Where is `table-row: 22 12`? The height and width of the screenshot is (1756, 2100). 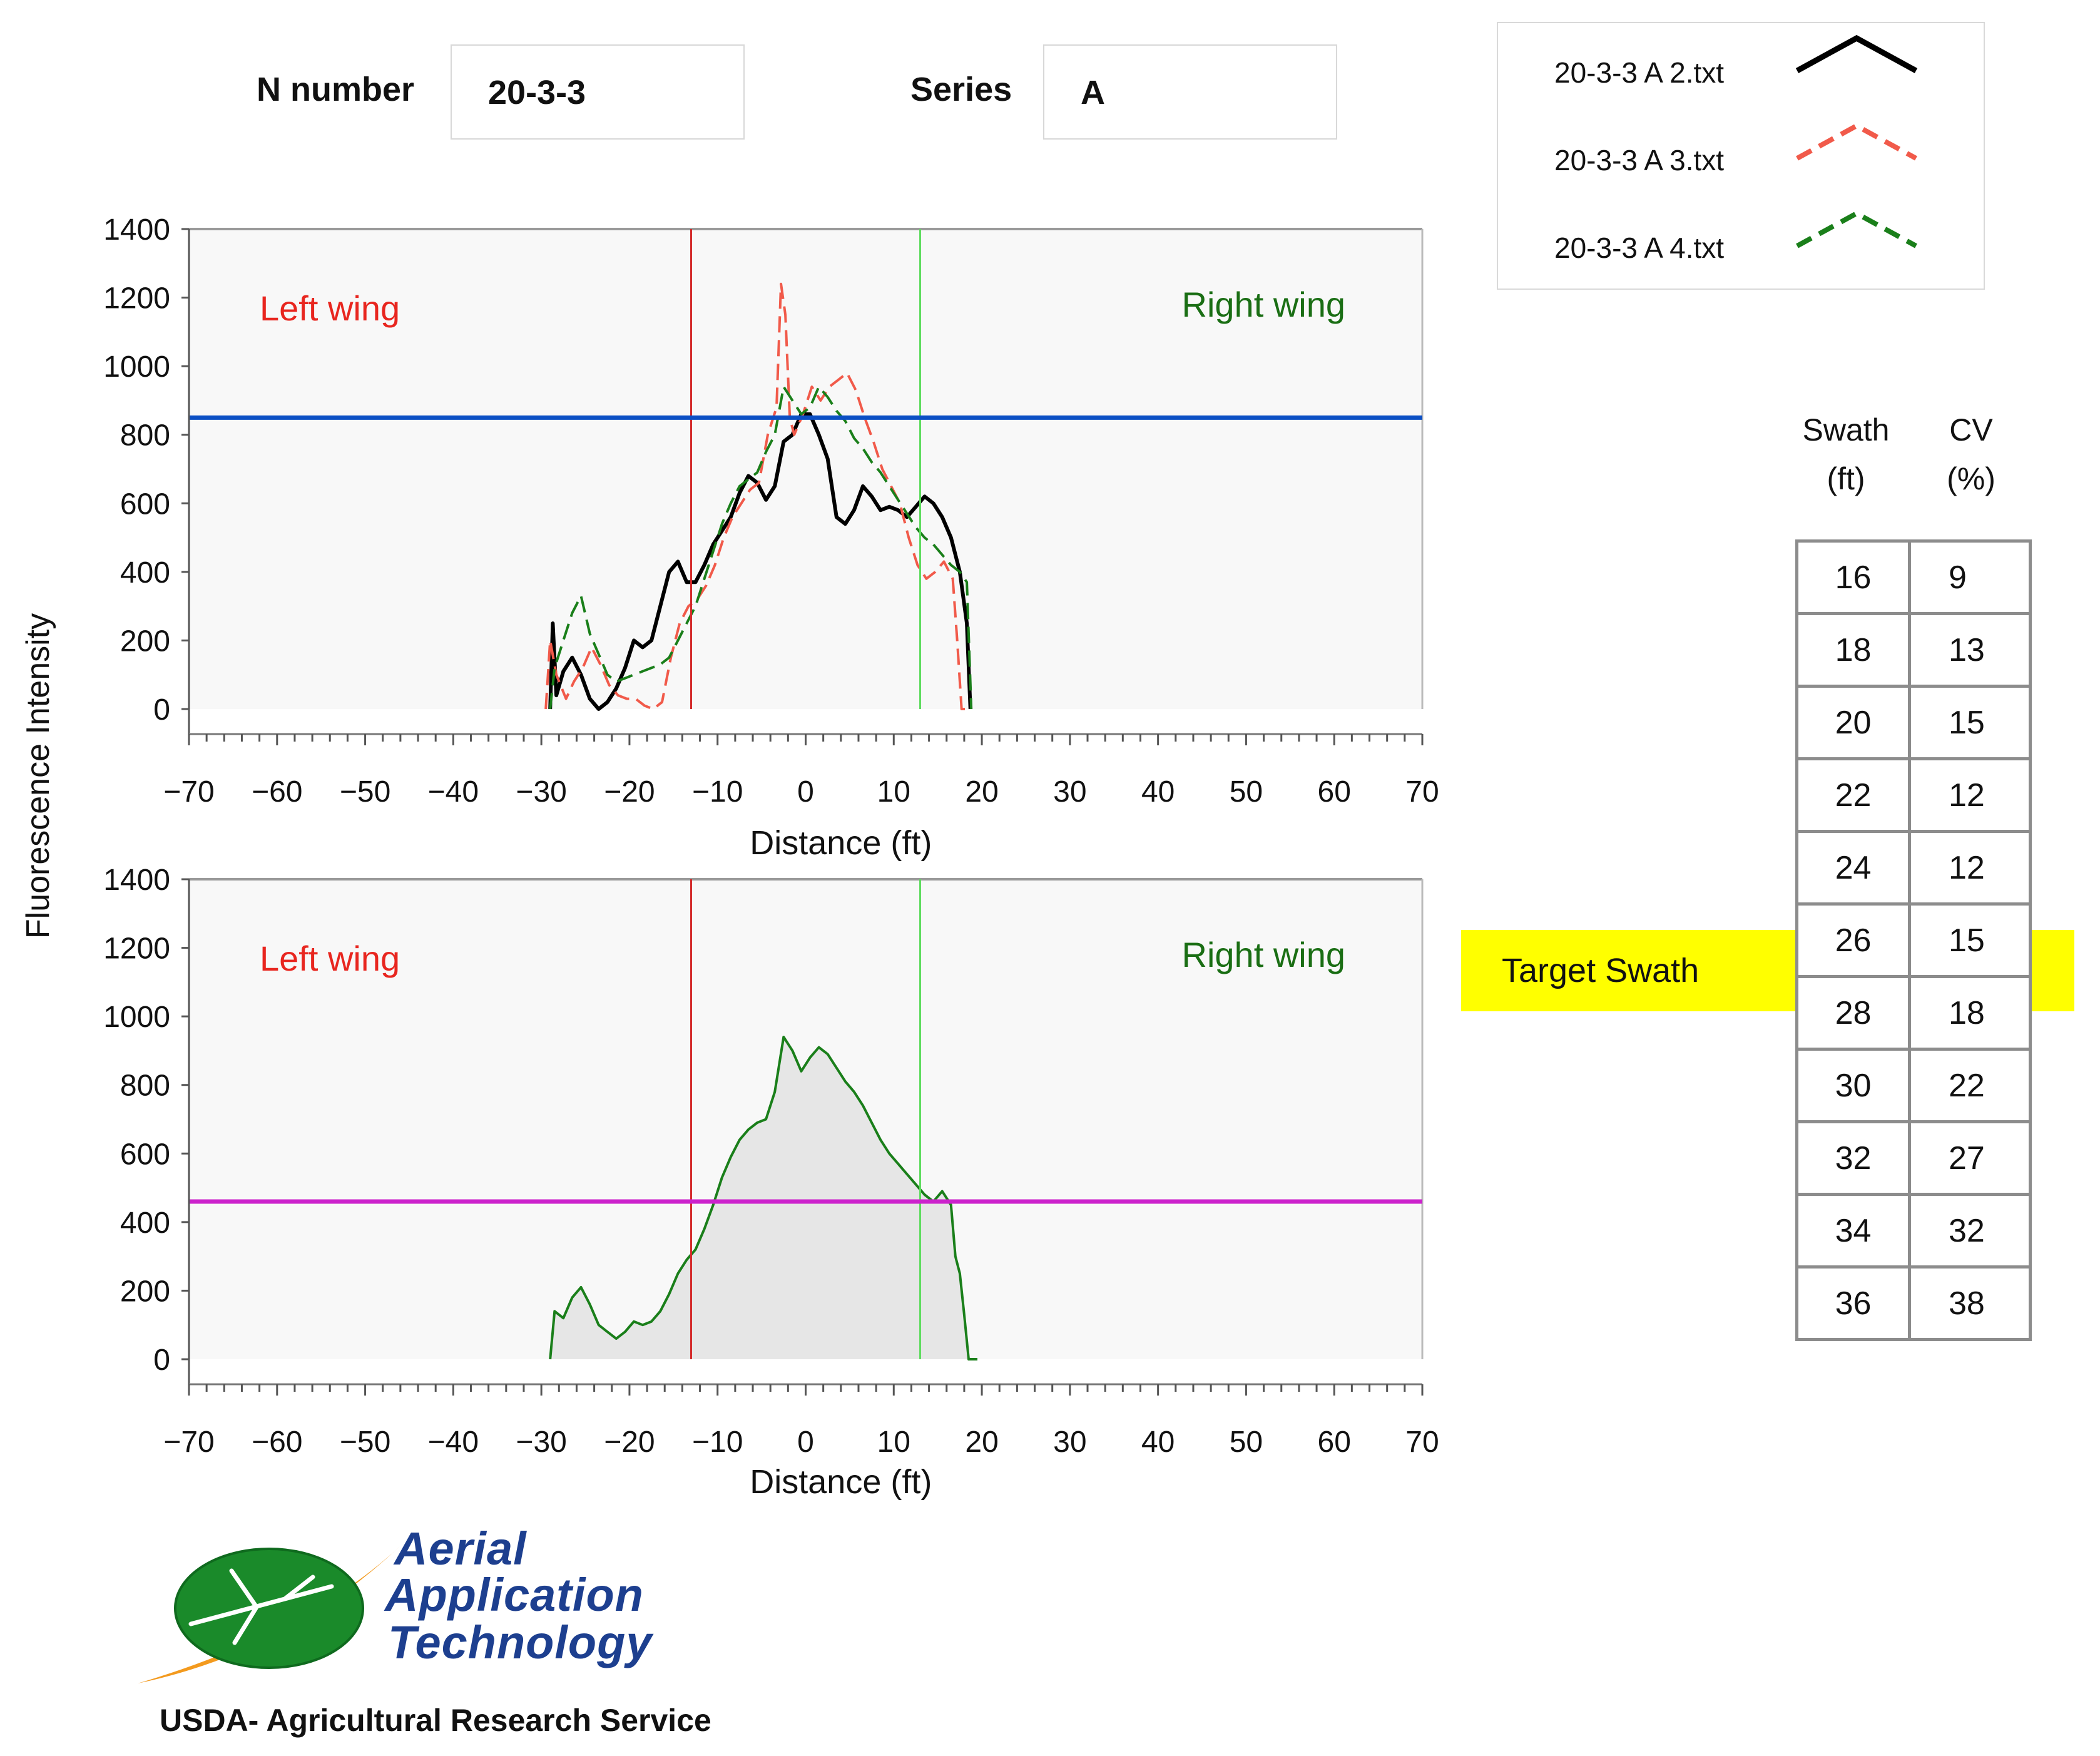 table-row: 22 12 is located at coordinates (1913, 795).